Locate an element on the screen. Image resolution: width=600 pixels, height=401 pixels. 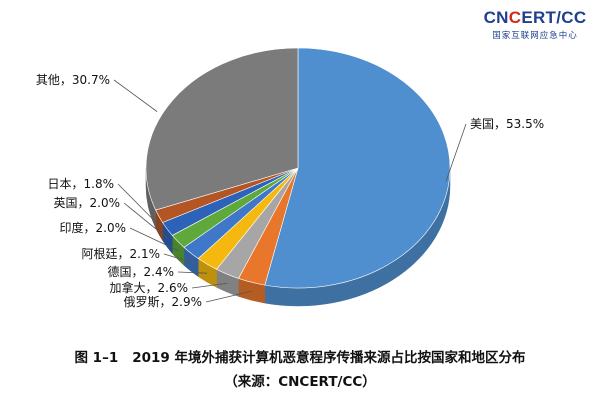
figure-source: （来源：CNCERT/CC） is located at coordinates (300, 382).